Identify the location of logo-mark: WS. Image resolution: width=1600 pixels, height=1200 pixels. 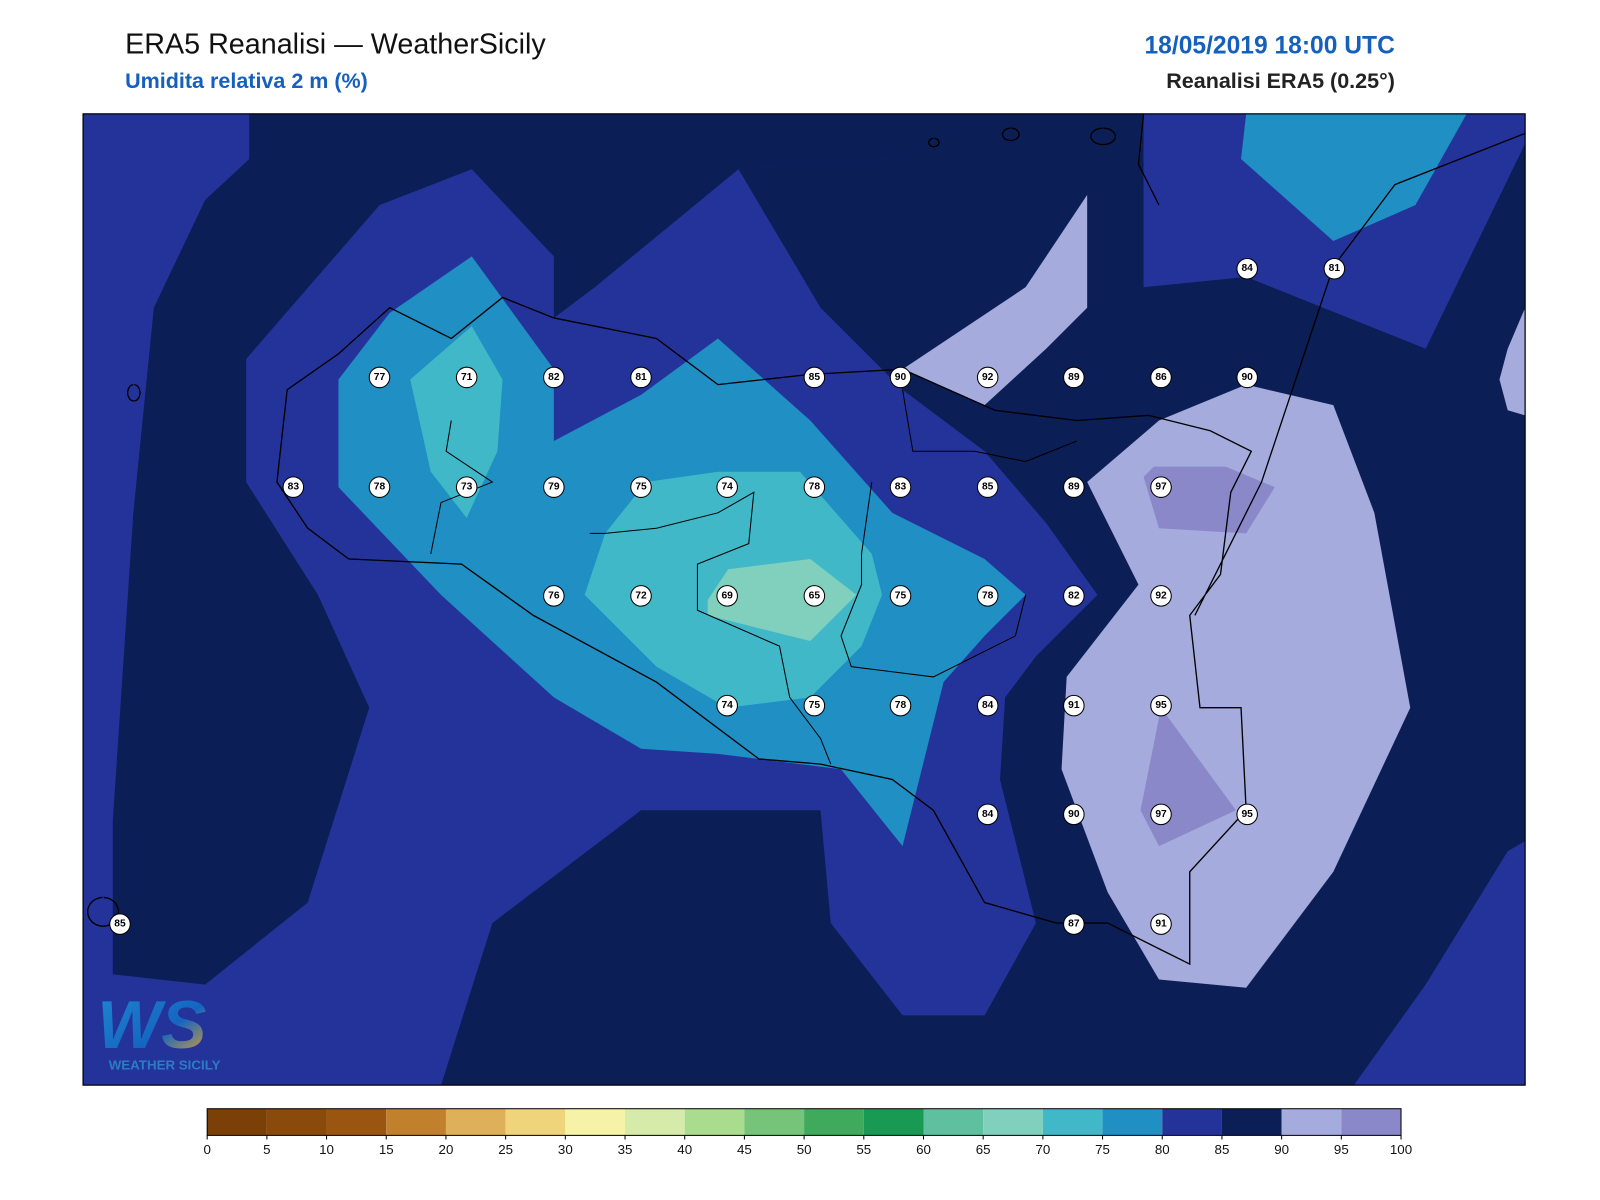
(151, 1025).